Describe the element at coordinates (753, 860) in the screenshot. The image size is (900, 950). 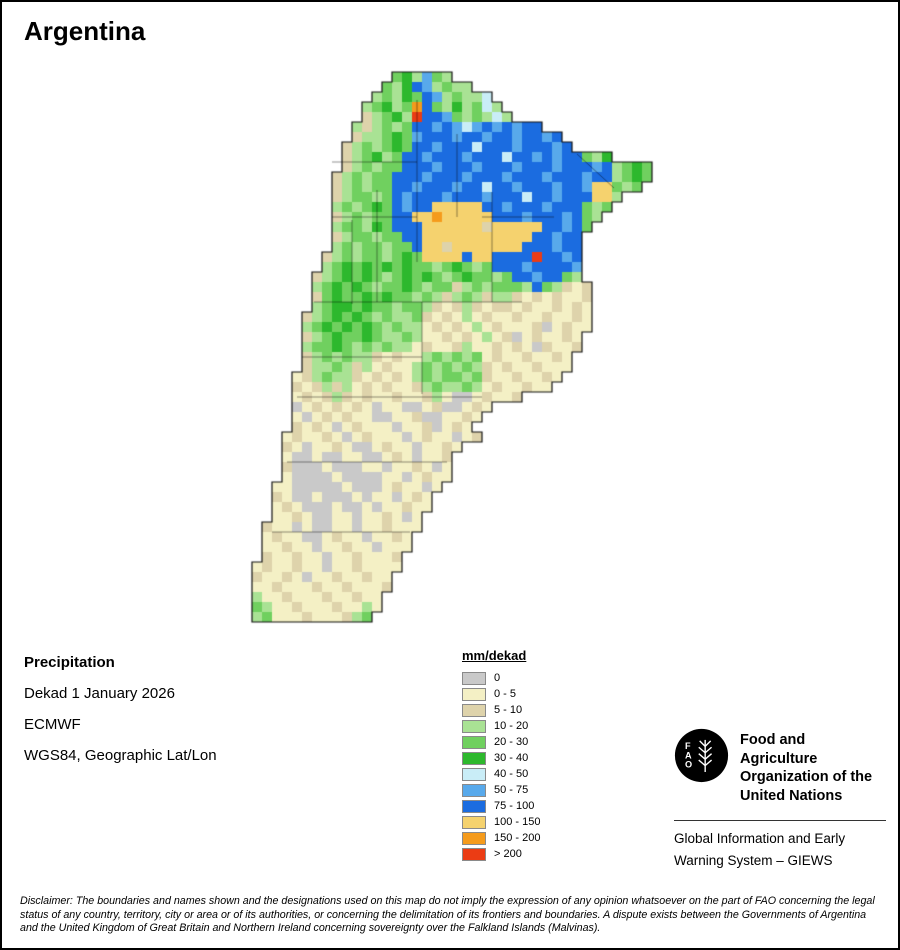
I see `giews-line: Warning System – GIEWS` at that location.